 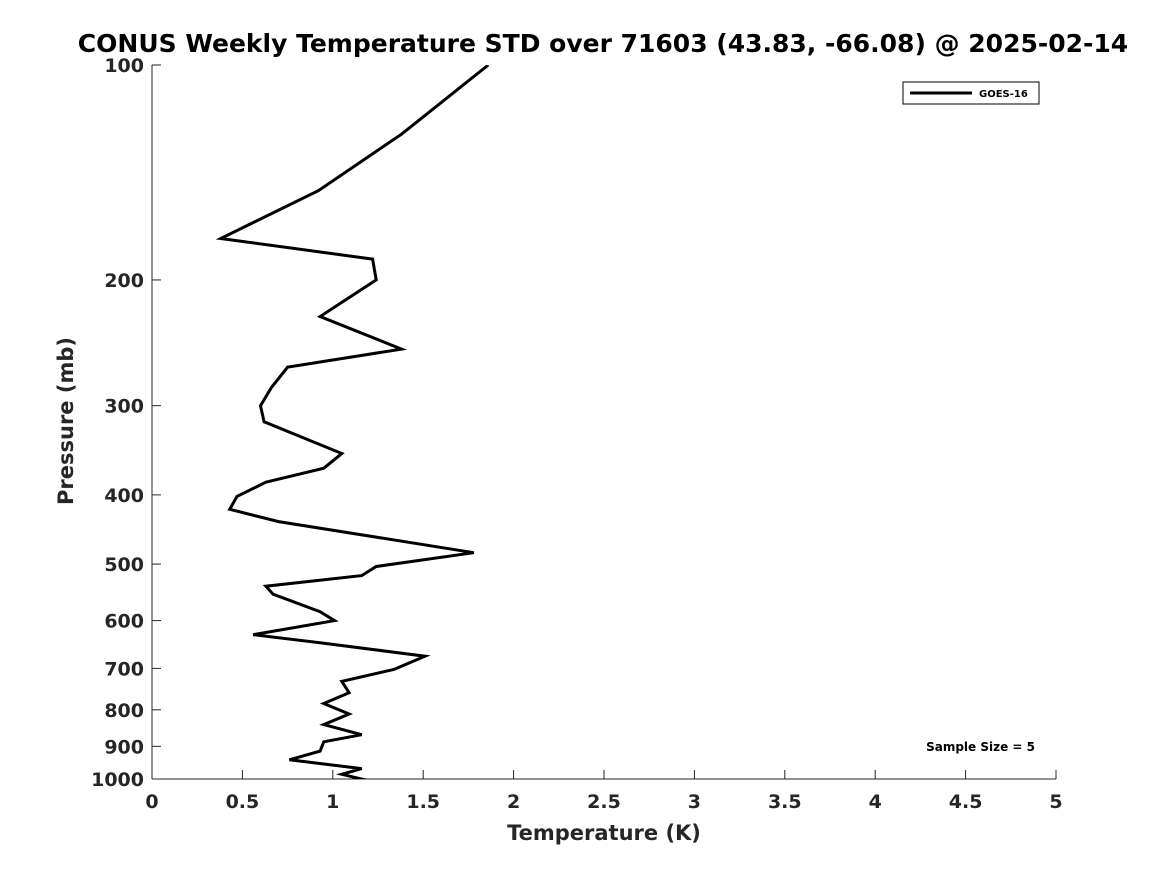 What do you see at coordinates (124, 622) in the screenshot?
I see `y-tick-label: 600` at bounding box center [124, 622].